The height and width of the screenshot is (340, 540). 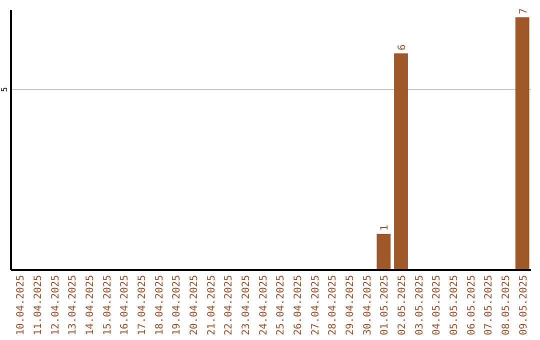 What do you see at coordinates (420, 305) in the screenshot?
I see `x-tick-label: 03.05.2025` at bounding box center [420, 305].